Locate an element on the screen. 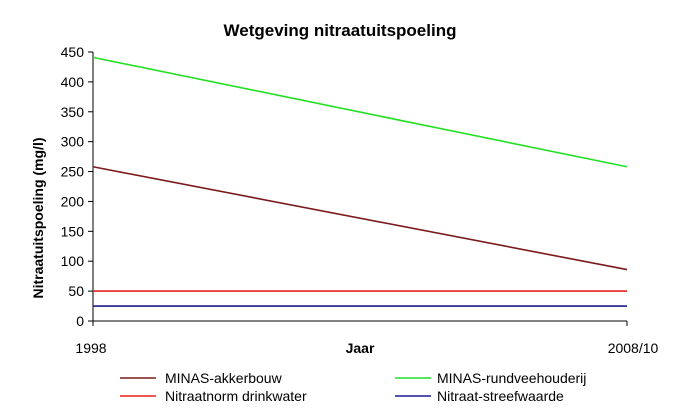 This screenshot has height=417, width=680. y-tick-label: 300 is located at coordinates (73, 142).